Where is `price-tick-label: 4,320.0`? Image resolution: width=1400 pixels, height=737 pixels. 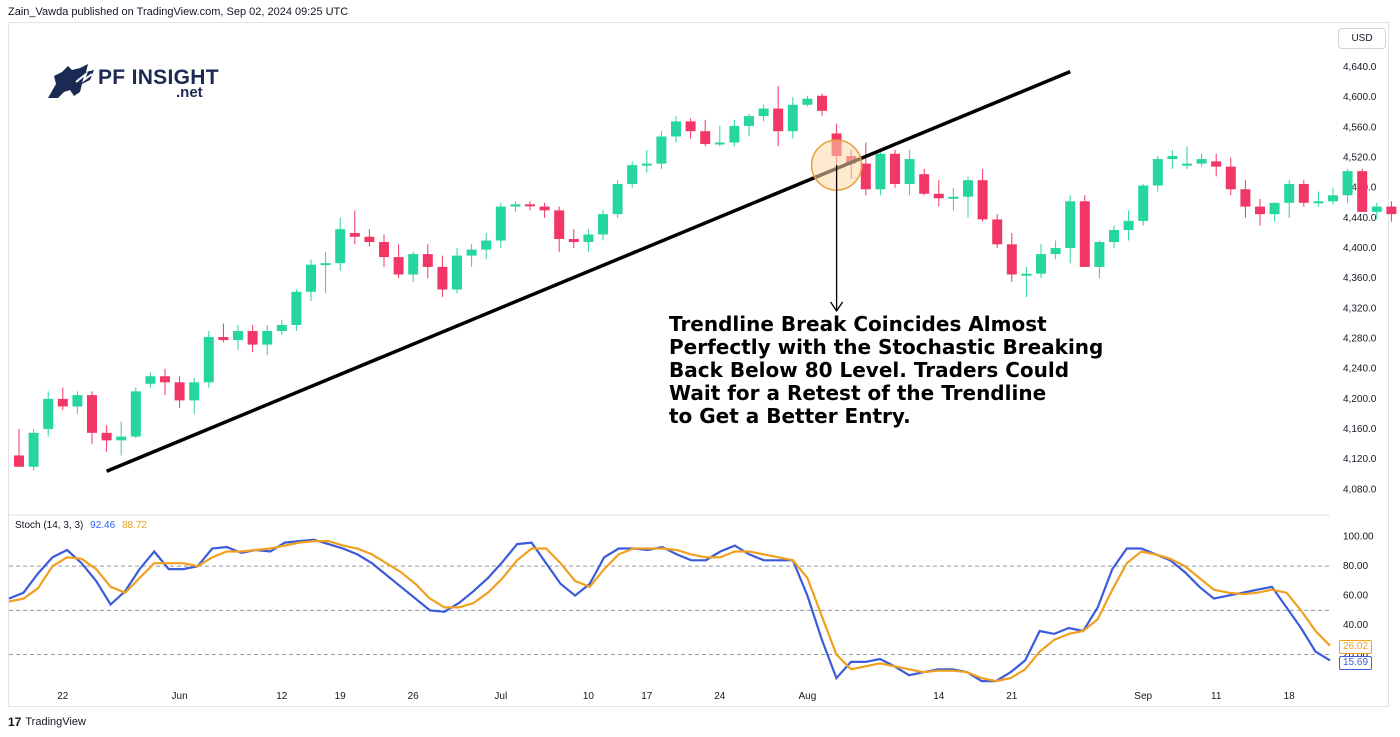 price-tick-label: 4,320.0 is located at coordinates (1360, 308).